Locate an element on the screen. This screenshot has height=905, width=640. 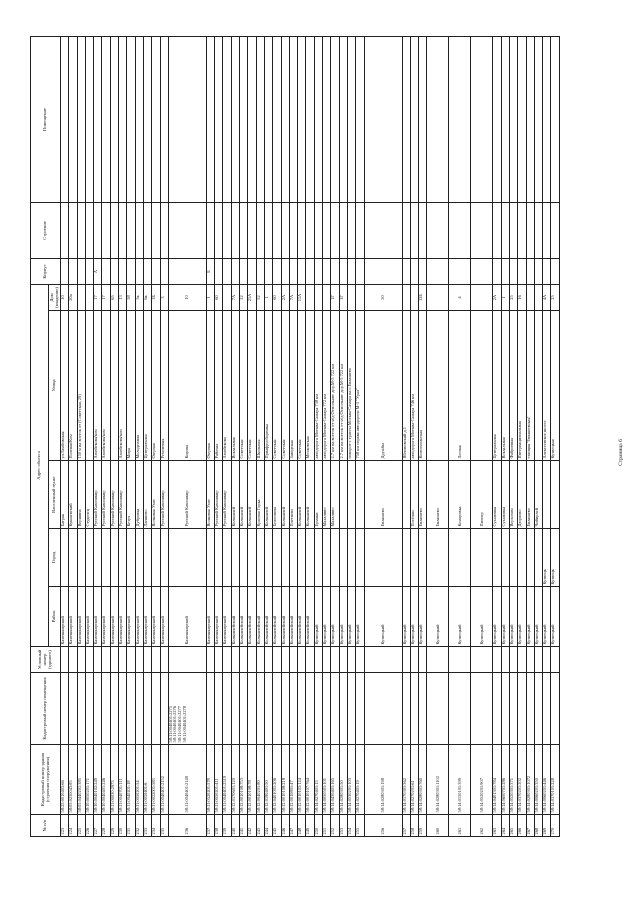
cell-kadnum-building: 58:14:0270201:61 is located at coordinates (414, 779).